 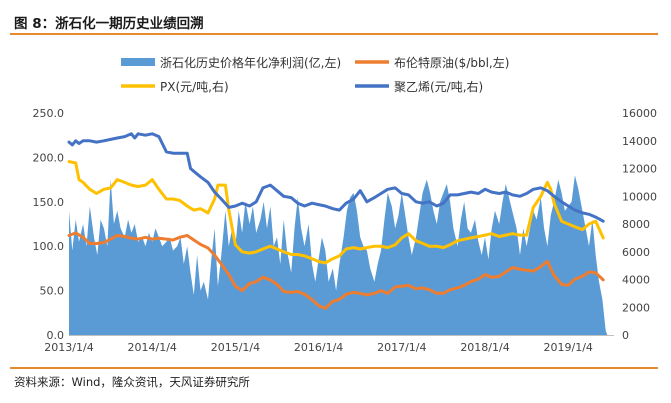 What do you see at coordinates (56, 335) in the screenshot?
I see `left-tick-label: 0.0` at bounding box center [56, 335].